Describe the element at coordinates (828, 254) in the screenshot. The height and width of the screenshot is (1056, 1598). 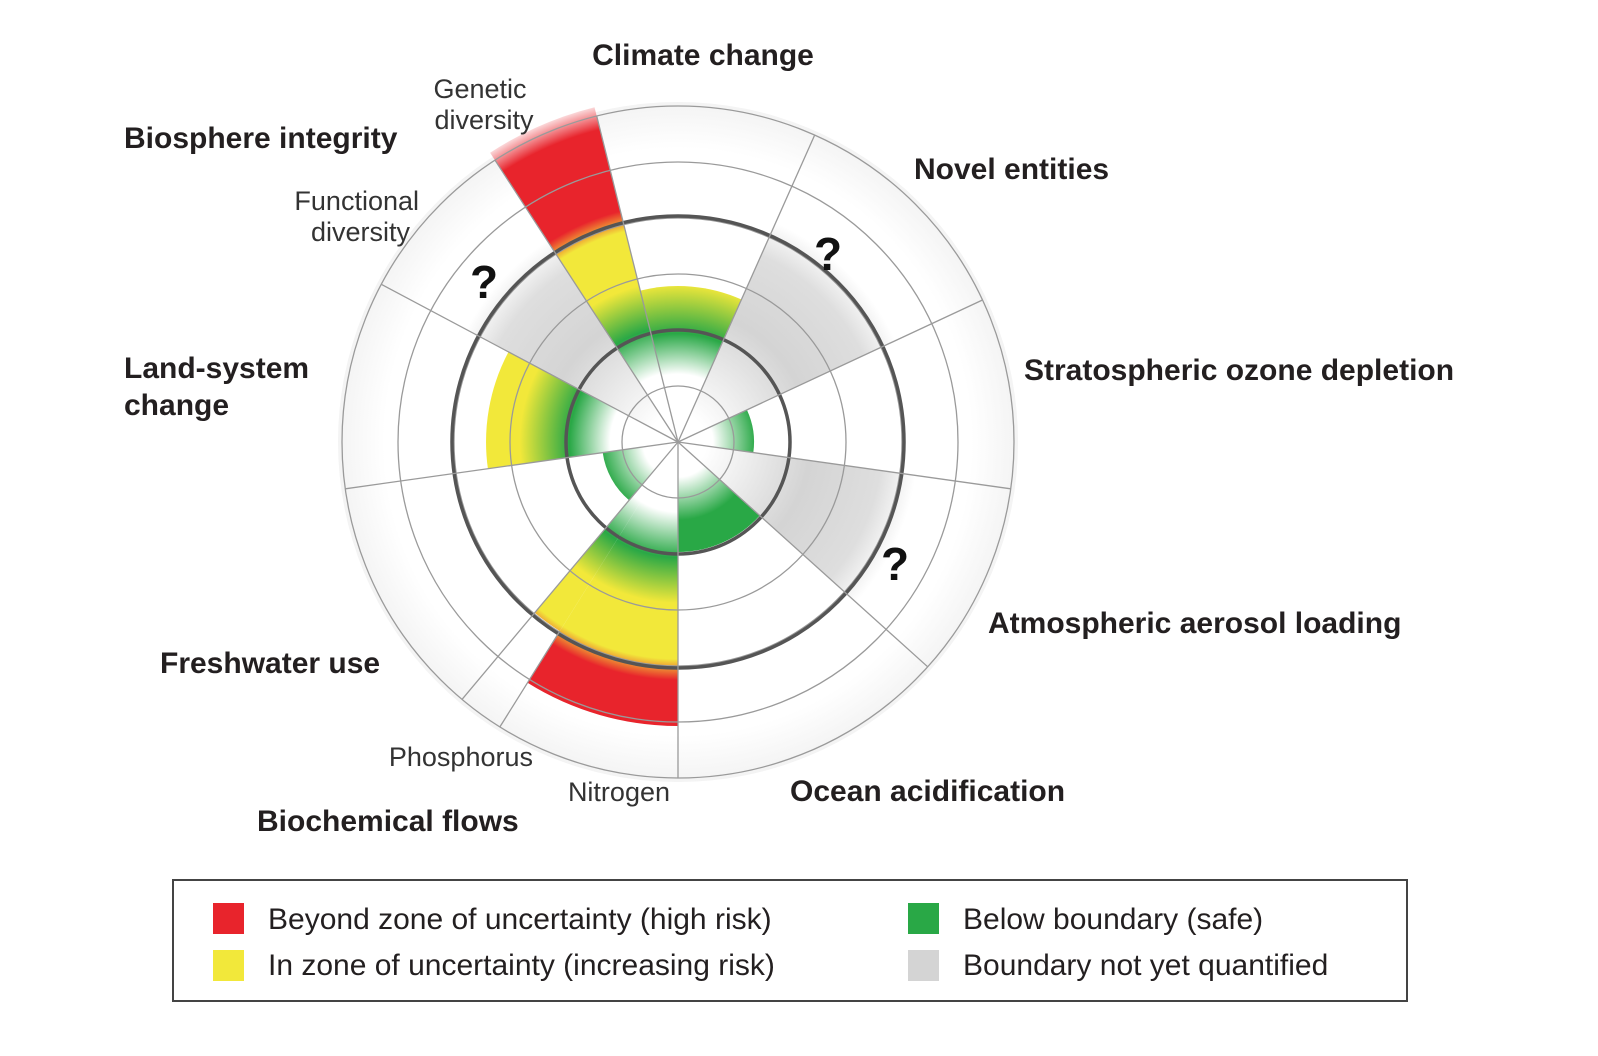
I see `novel-entities-question-mark: ?` at that location.